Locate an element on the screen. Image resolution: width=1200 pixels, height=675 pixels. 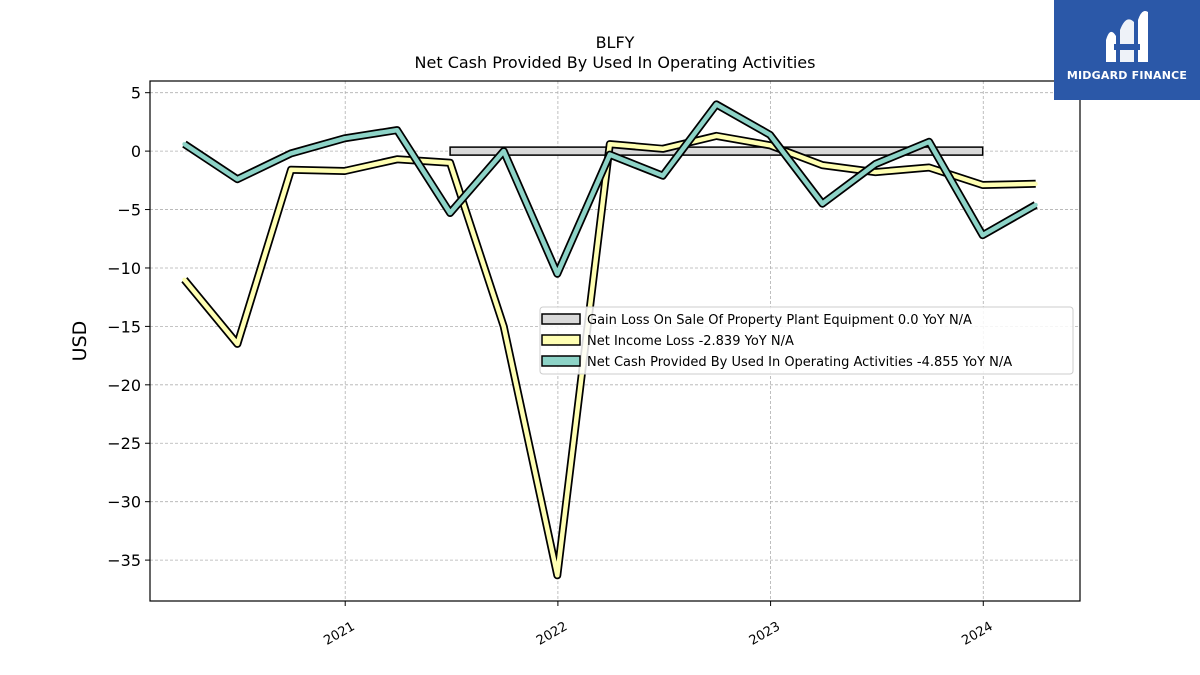
logo: MIDGARD FINANCE is located at coordinates (1127, 50).